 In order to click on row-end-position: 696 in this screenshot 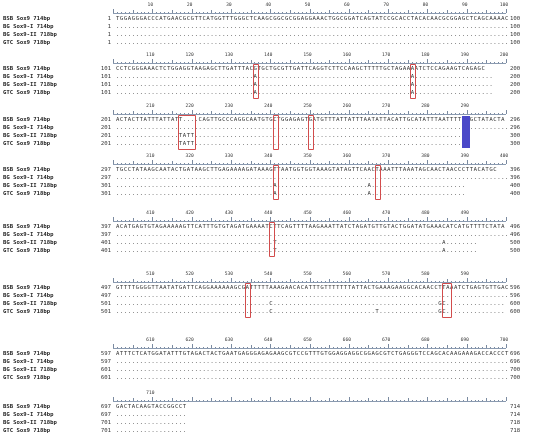, I will do `click(515, 362)`.